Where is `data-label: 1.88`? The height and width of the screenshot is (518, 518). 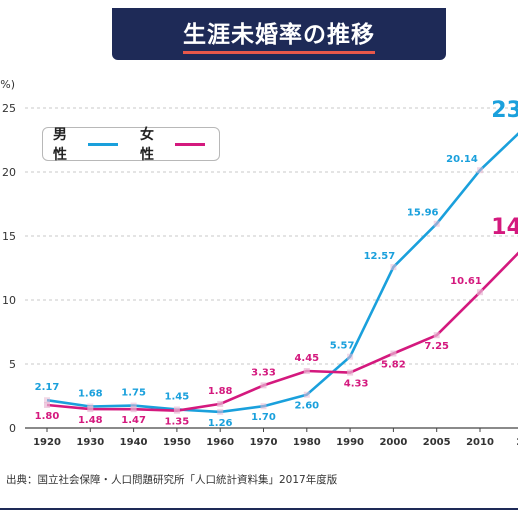
data-label: 1.88 is located at coordinates (220, 391).